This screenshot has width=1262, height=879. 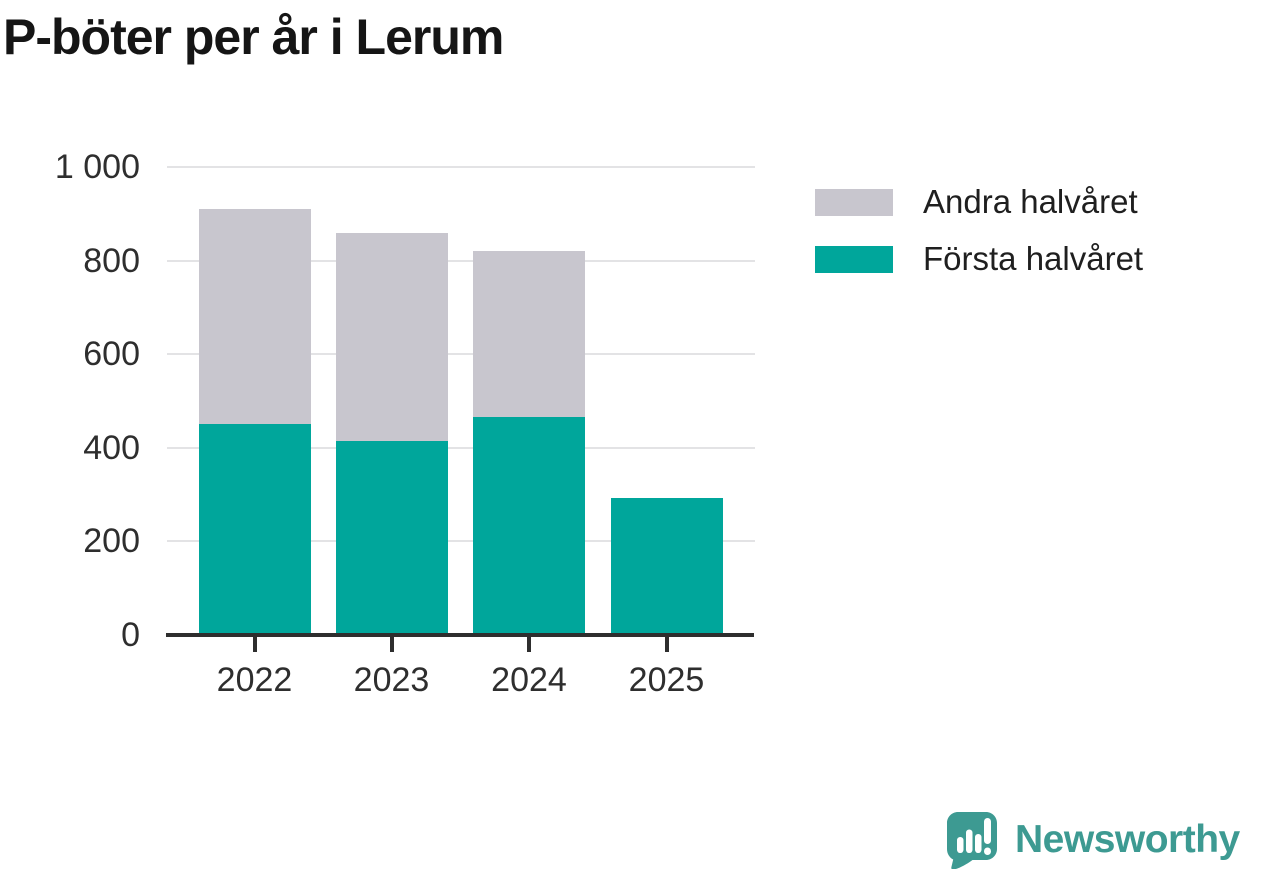 What do you see at coordinates (253, 37) in the screenshot?
I see `chart-title: P-böter per år i Lerum` at bounding box center [253, 37].